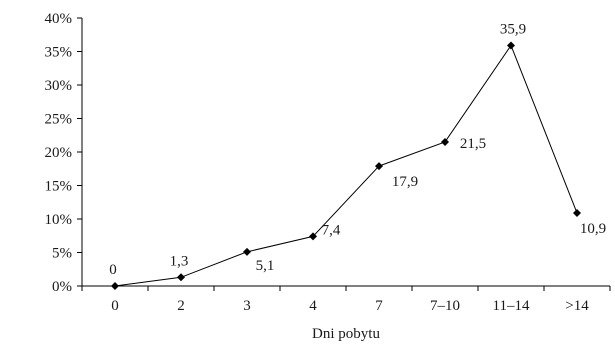  What do you see at coordinates (247, 306) in the screenshot?
I see `x-tick-label: 3` at bounding box center [247, 306].